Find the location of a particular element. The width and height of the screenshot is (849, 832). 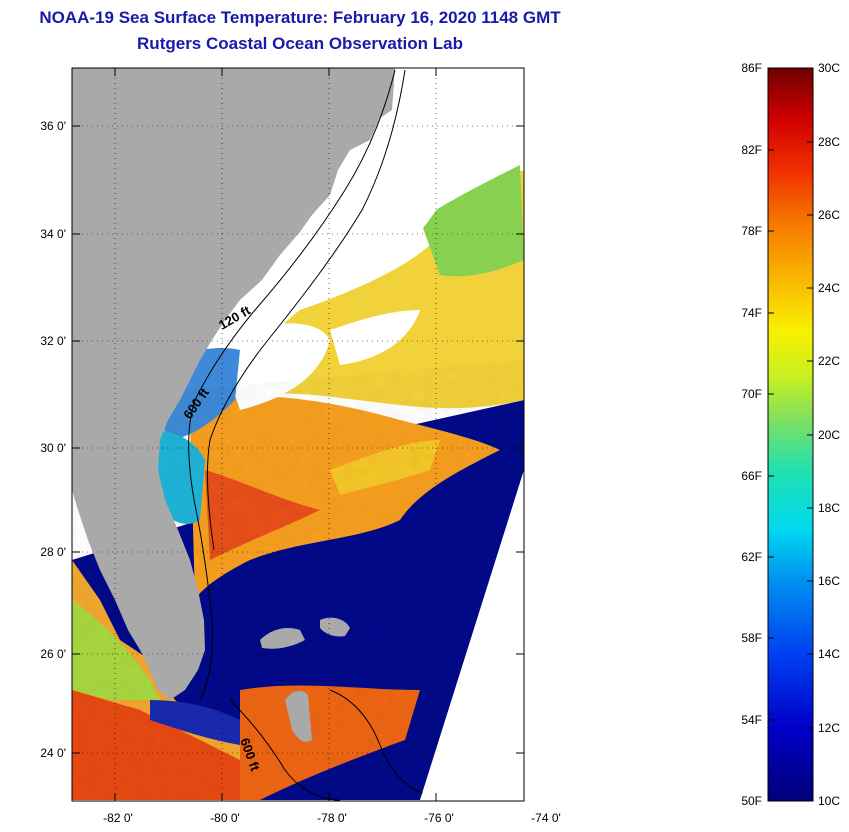

lat-tick-label: 32 0' is located at coordinates (53, 341).